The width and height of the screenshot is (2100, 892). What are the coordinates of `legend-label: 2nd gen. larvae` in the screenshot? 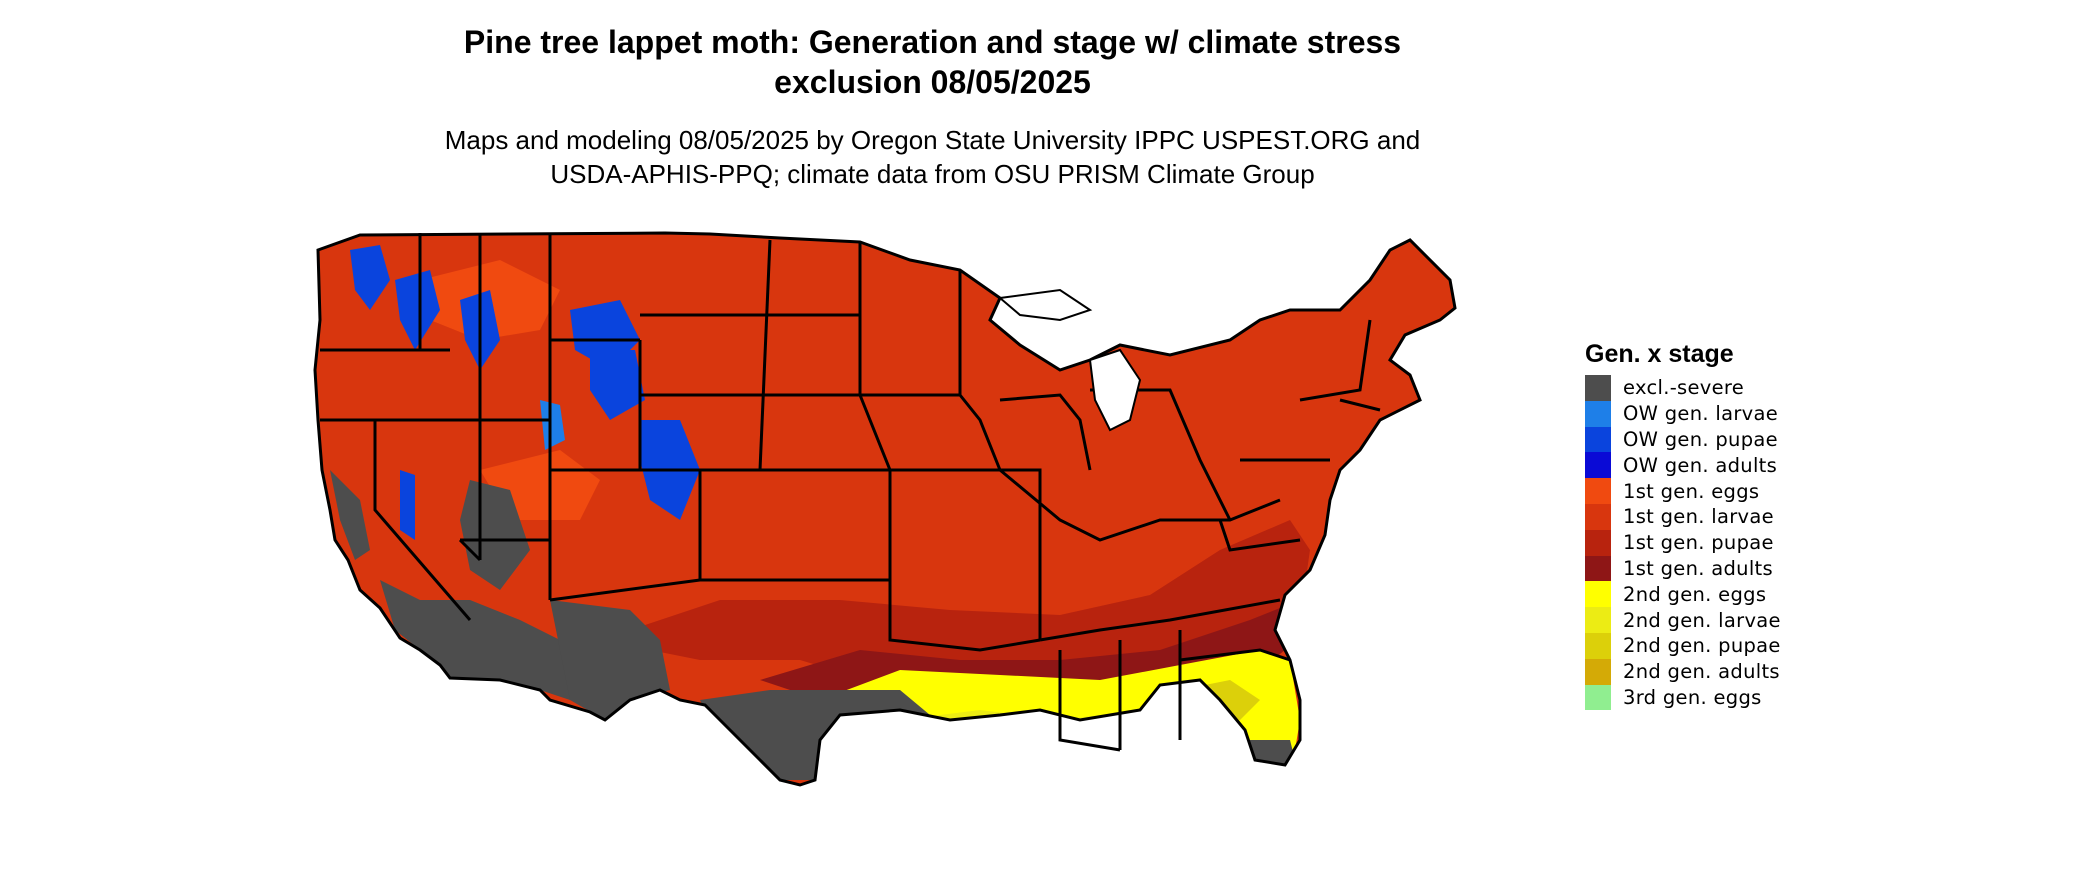 It's located at (1702, 620).